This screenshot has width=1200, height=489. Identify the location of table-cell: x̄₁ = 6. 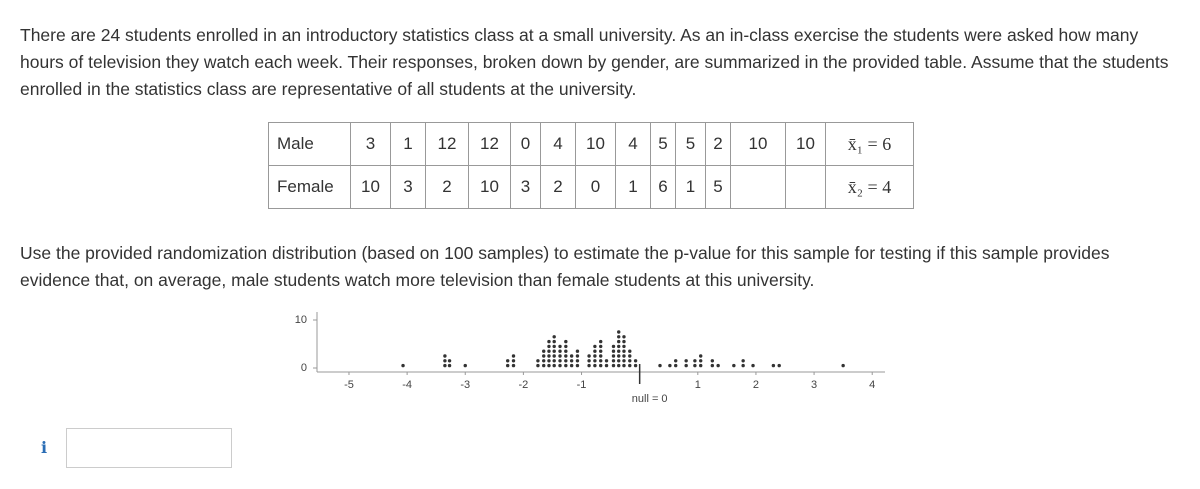
(869, 144).